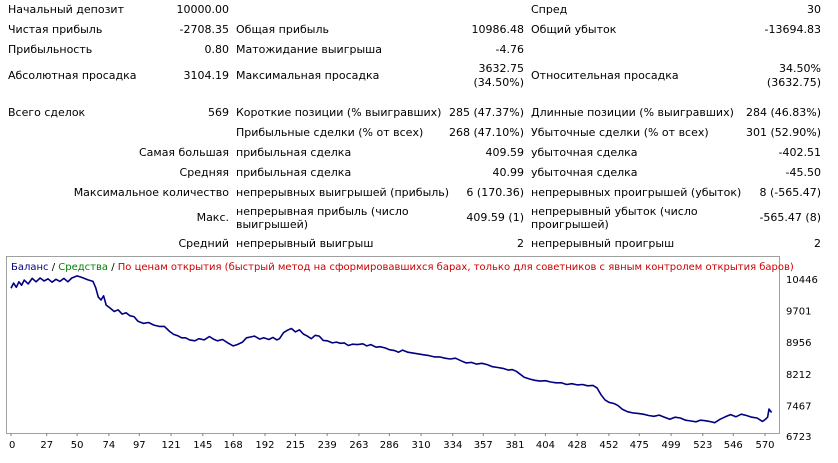 Image resolution: width=838 pixels, height=463 pixels. I want to click on stat-cell: 409.59 (1), so click(495, 217).